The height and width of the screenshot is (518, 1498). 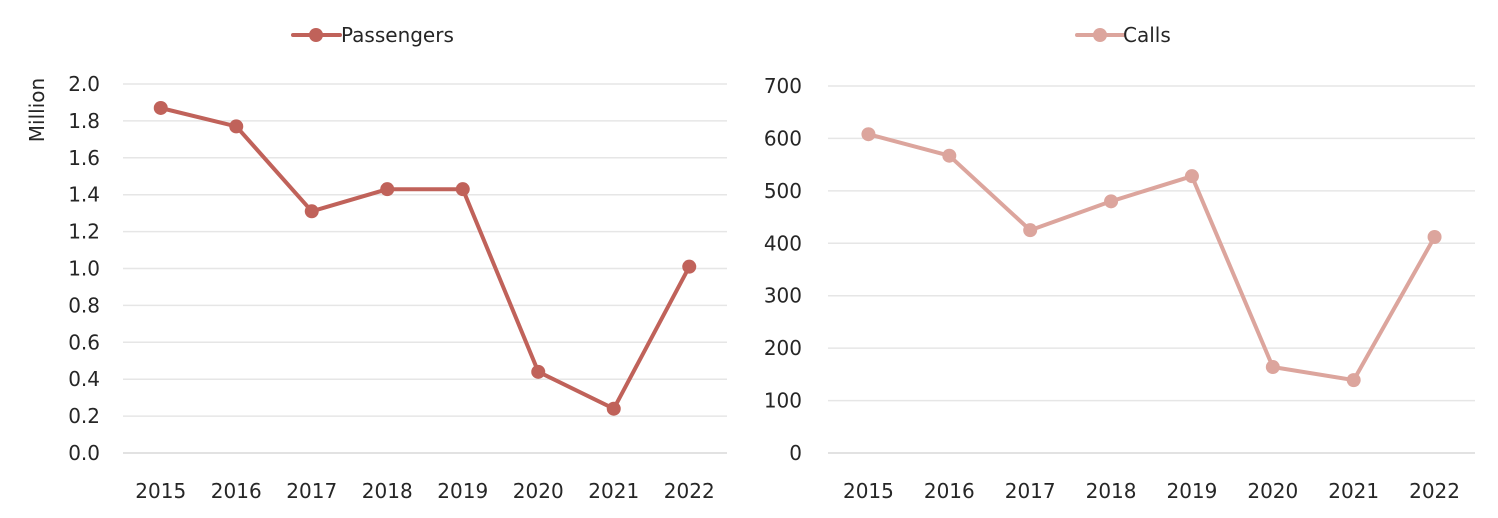 What do you see at coordinates (1434, 491) in the screenshot?
I see `calls-x-tick-label: 2022` at bounding box center [1434, 491].